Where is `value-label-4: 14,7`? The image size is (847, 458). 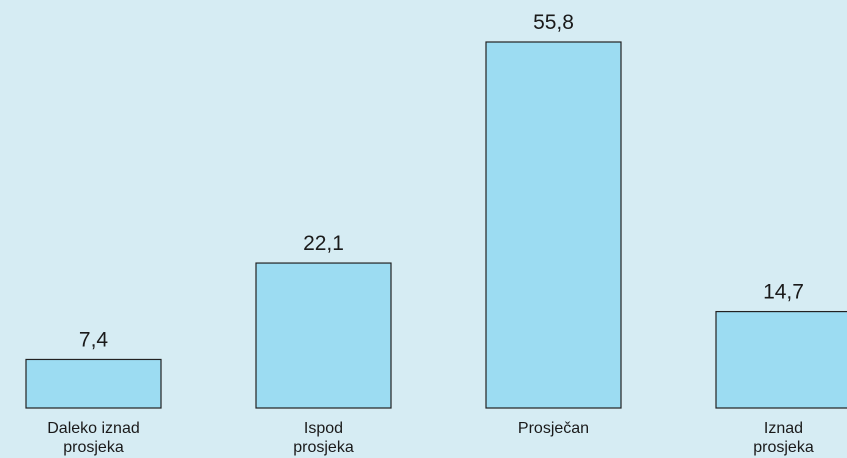 value-label-4: 14,7 is located at coordinates (783, 292).